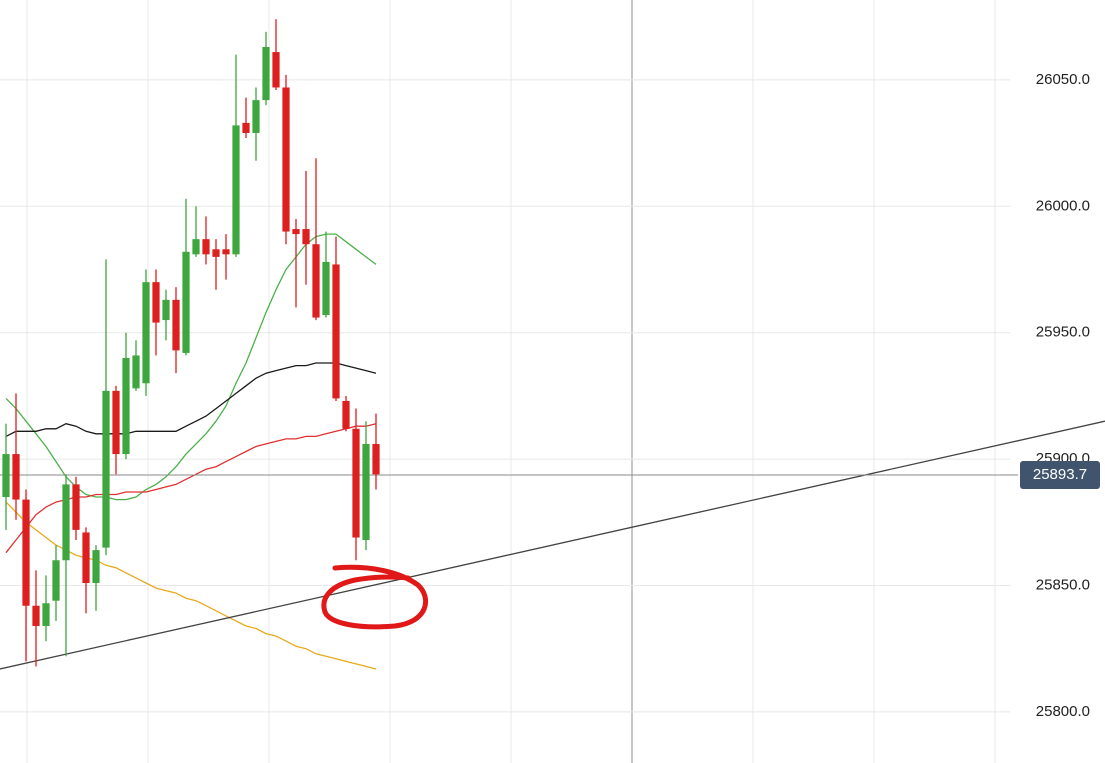 The width and height of the screenshot is (1105, 763). I want to click on last-price-label: 25893.7, so click(1060, 474).